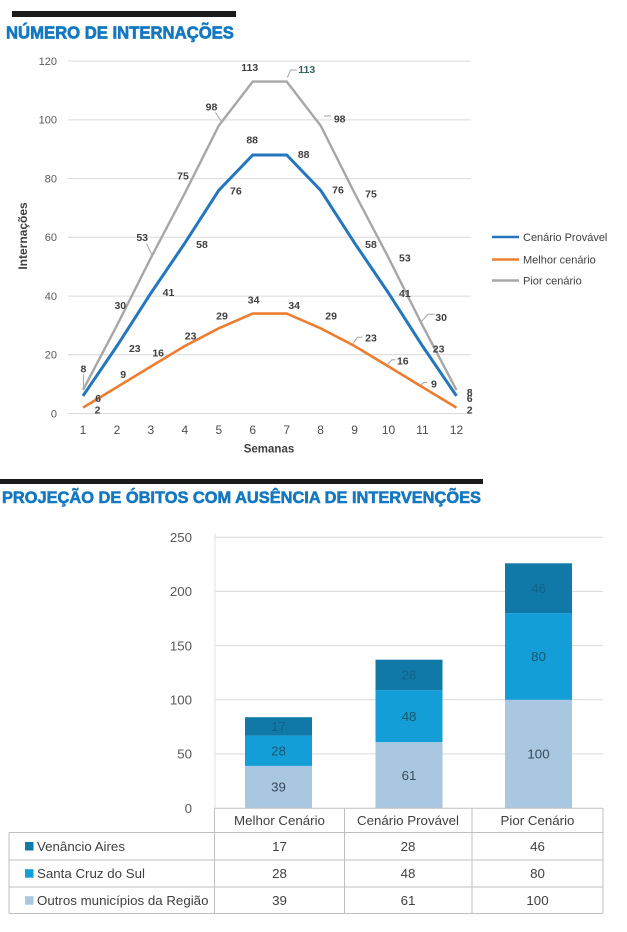 The width and height of the screenshot is (627, 932). What do you see at coordinates (184, 754) in the screenshot?
I see `svg-text: 50` at bounding box center [184, 754].